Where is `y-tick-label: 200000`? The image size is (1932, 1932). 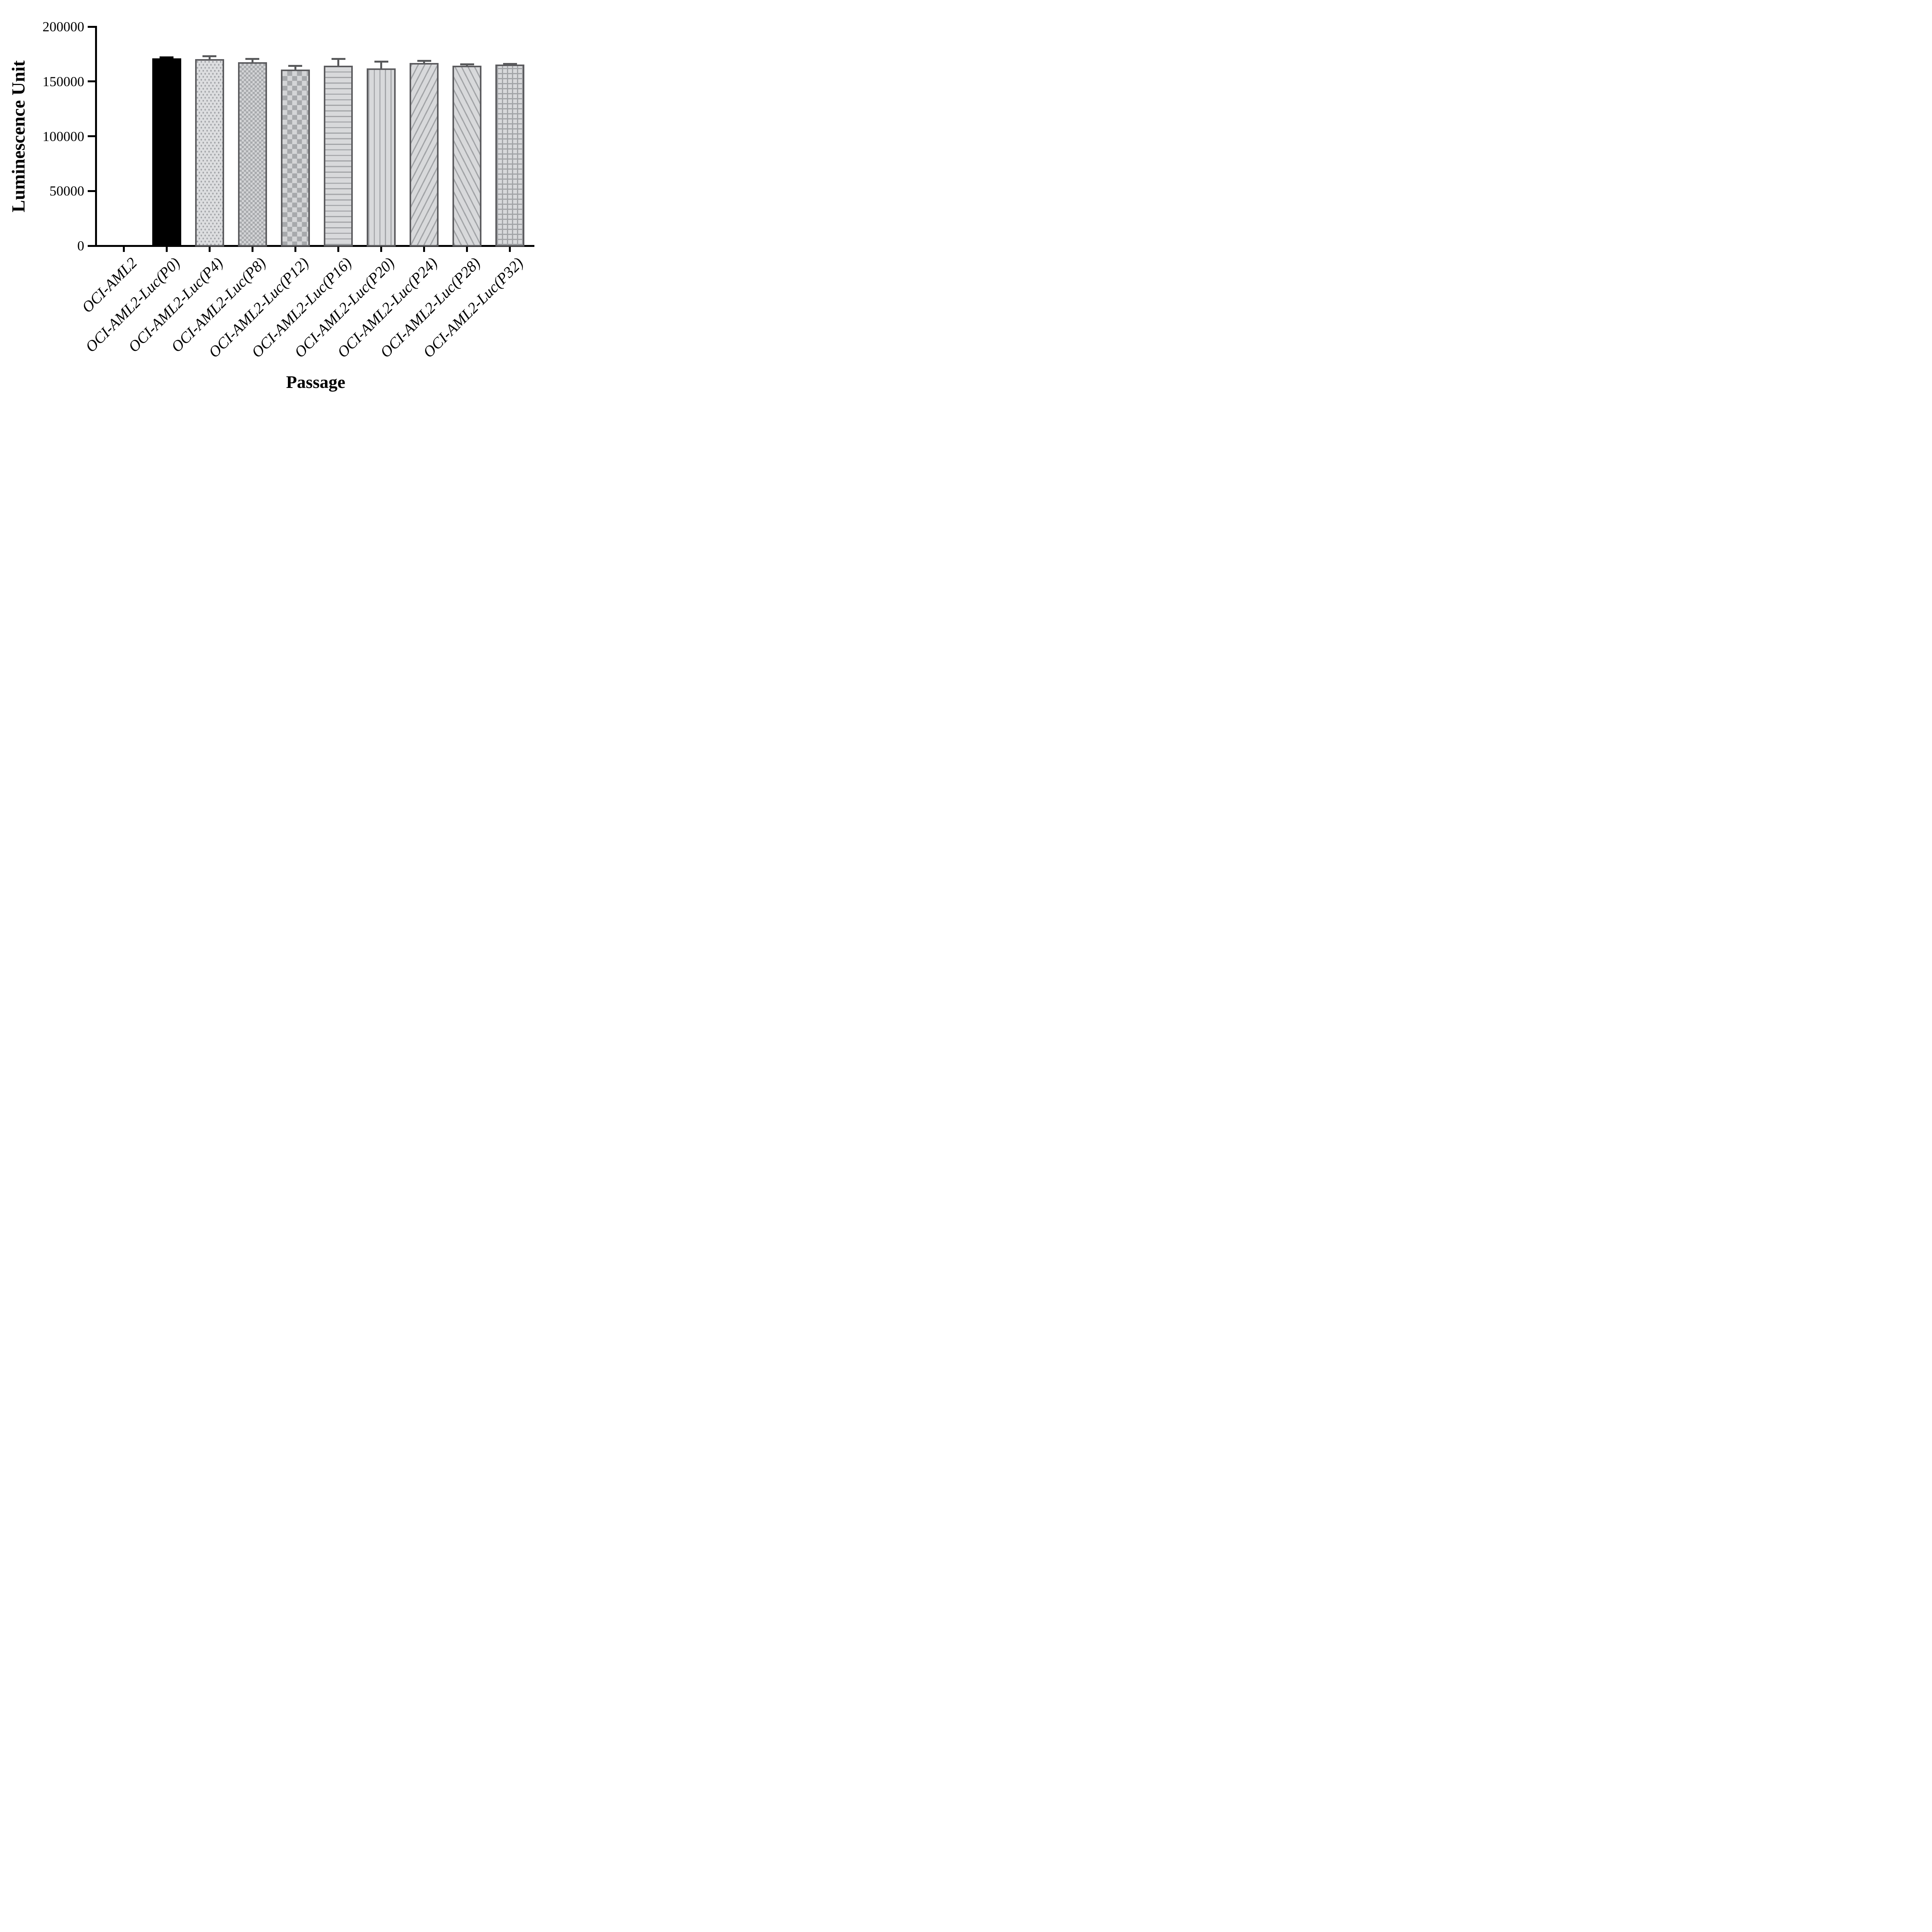
y-tick-label: 200000 is located at coordinates (64, 27).